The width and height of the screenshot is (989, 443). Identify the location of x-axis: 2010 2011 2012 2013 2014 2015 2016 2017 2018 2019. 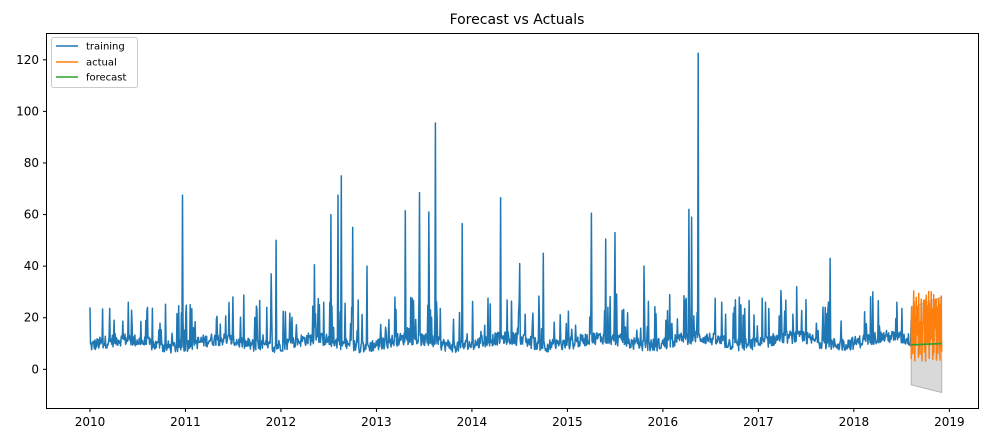
(520, 418).